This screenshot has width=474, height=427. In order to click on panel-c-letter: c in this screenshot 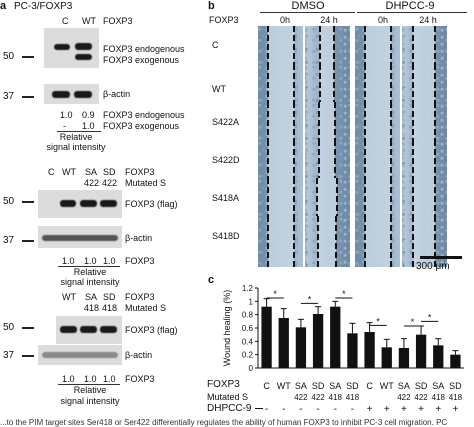, I will do `click(211, 280)`.